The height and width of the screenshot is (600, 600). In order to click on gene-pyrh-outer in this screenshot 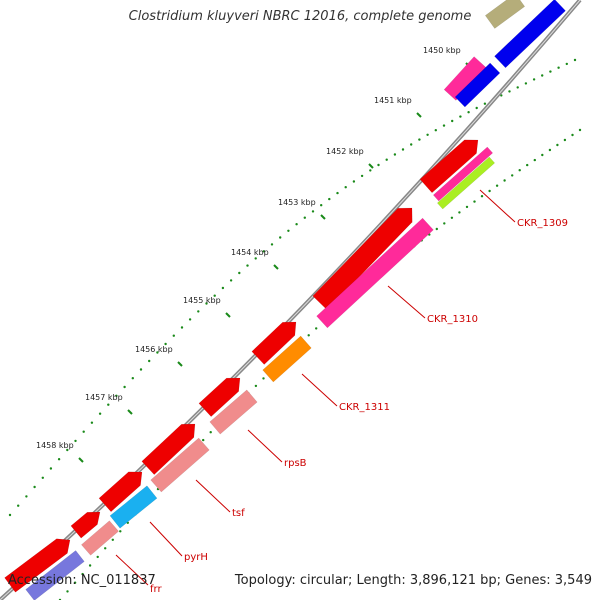, I will do `click(120, 492)`.